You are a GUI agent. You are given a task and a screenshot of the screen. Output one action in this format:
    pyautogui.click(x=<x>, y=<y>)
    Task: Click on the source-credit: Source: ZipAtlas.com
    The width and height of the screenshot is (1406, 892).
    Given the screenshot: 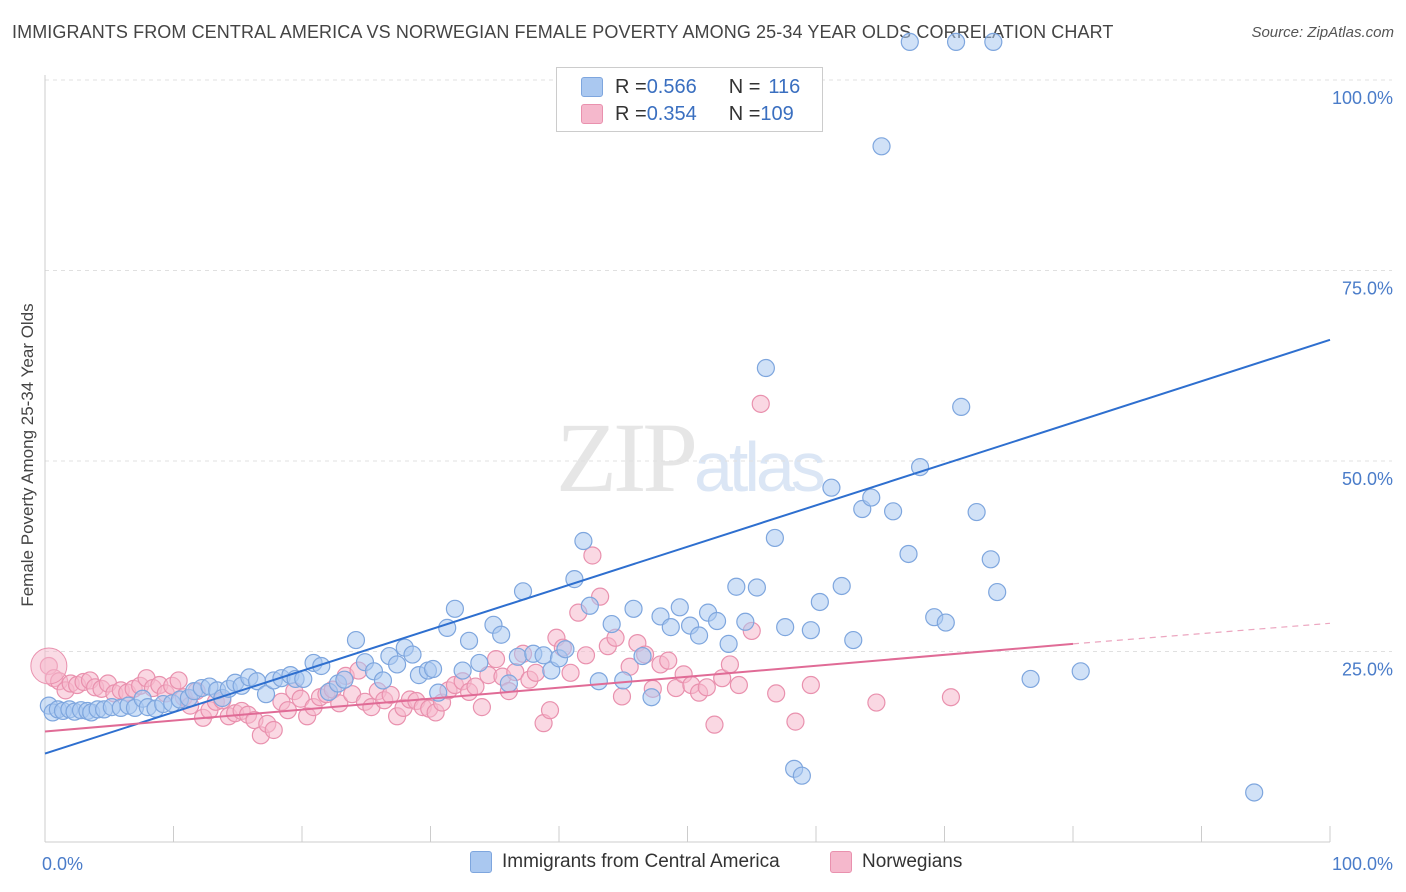 What is the action you would take?
    pyautogui.click(x=1322, y=32)
    